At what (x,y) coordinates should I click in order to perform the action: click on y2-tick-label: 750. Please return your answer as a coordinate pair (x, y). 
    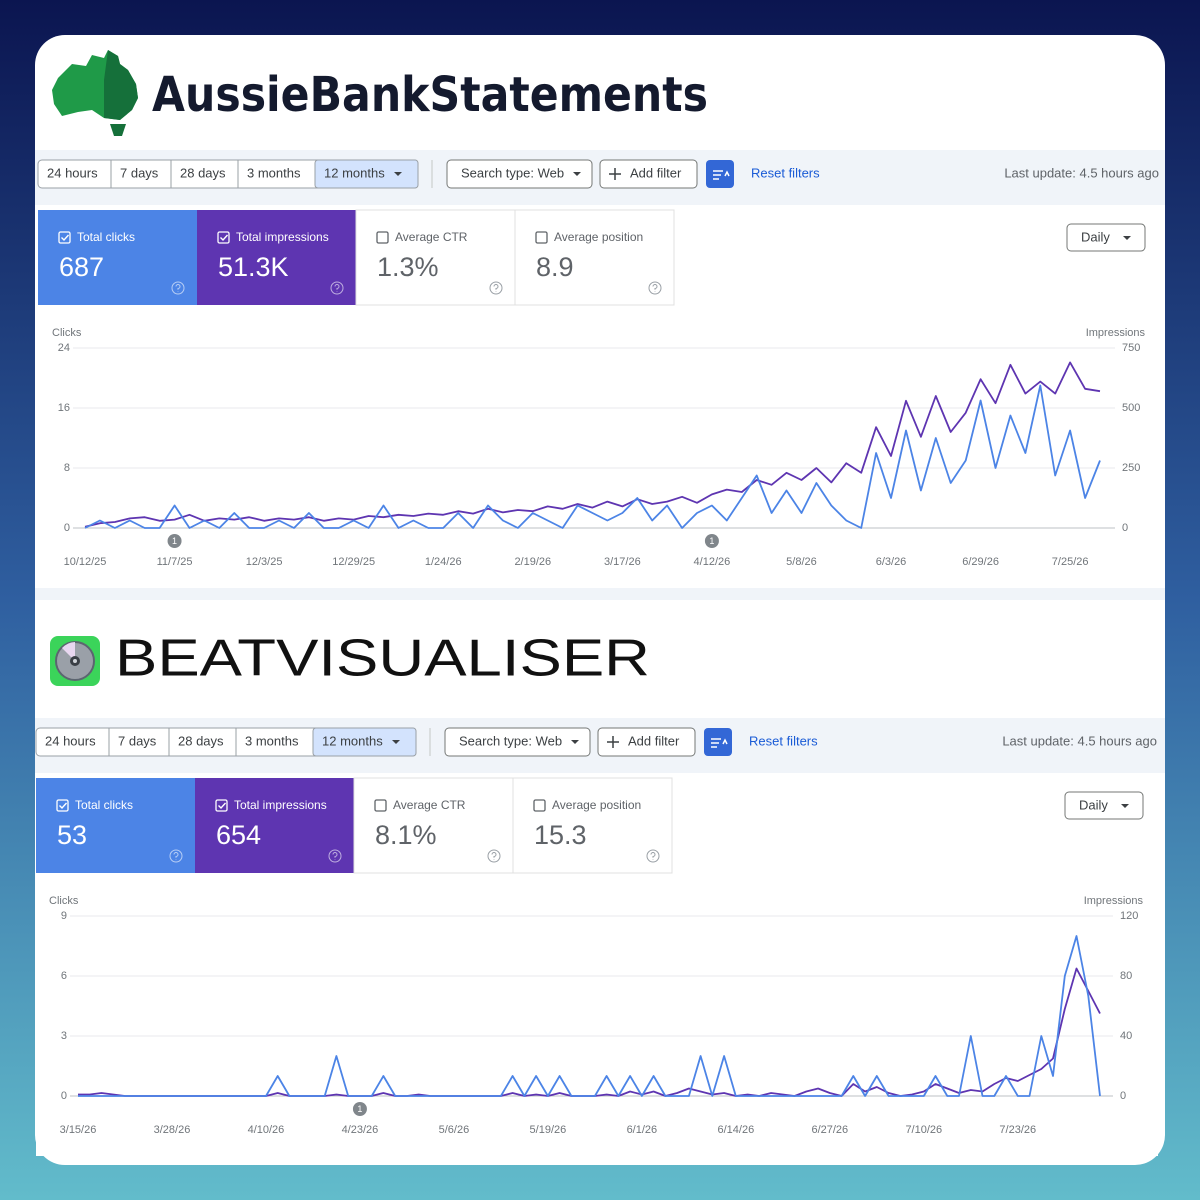
    Looking at the image, I should click on (1131, 348).